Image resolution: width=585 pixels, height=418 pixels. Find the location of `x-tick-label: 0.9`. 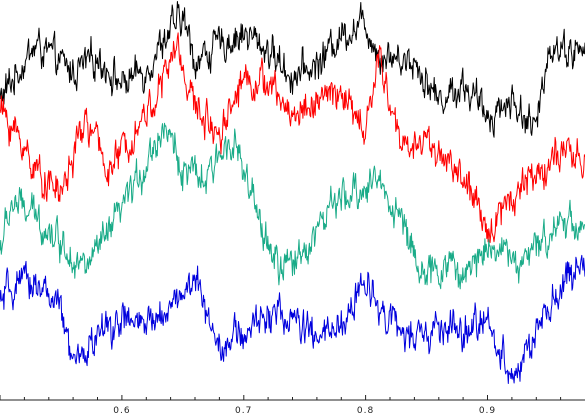

x-tick-label: 0.9 is located at coordinates (487, 411).